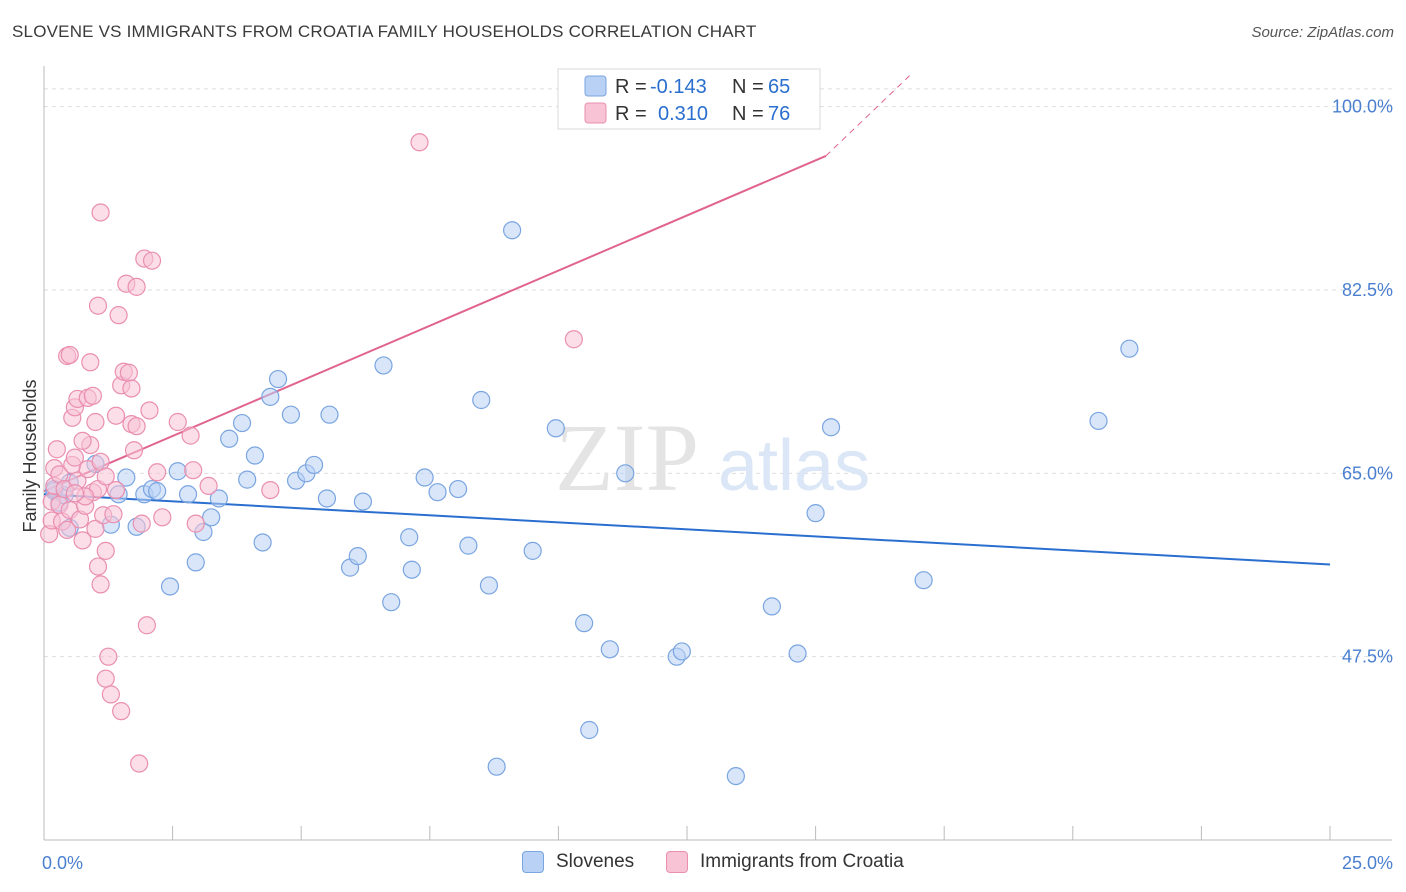 The image size is (1406, 892). I want to click on legend-item-croatia: Immigrants from Croatia, so click(785, 862).